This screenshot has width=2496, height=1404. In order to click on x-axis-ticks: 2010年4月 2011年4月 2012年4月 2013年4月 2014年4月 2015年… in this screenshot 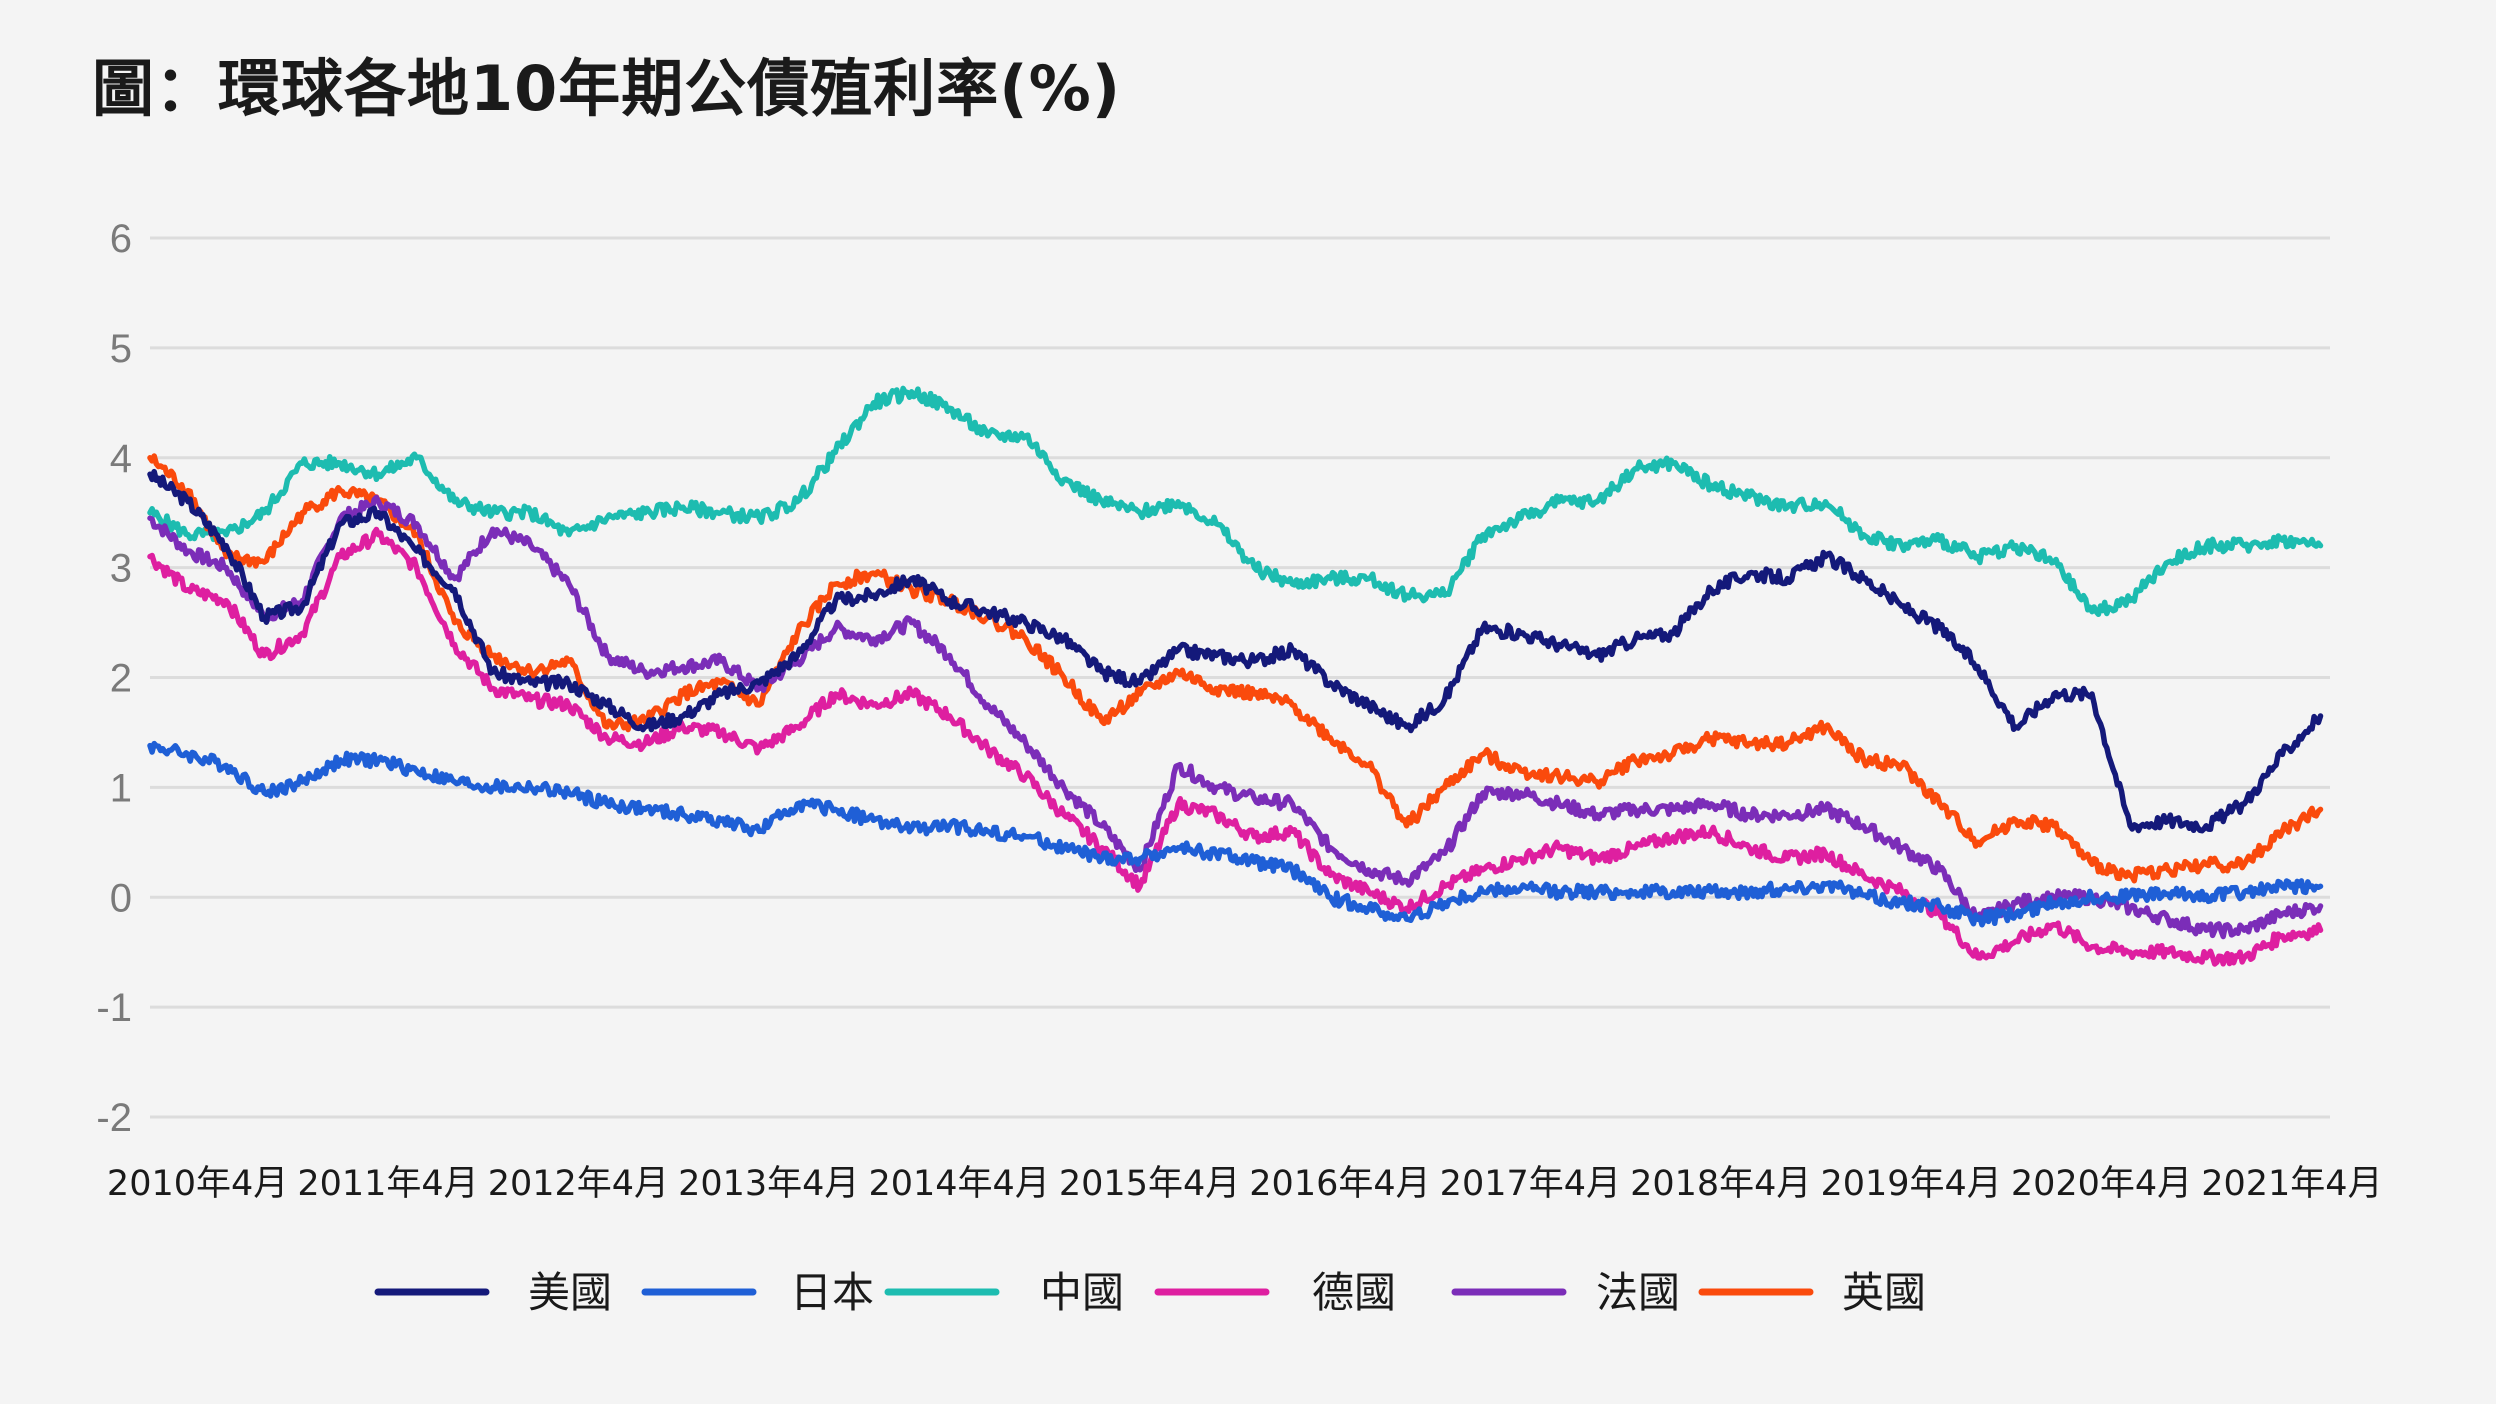, I will do `click(1245, 1184)`.